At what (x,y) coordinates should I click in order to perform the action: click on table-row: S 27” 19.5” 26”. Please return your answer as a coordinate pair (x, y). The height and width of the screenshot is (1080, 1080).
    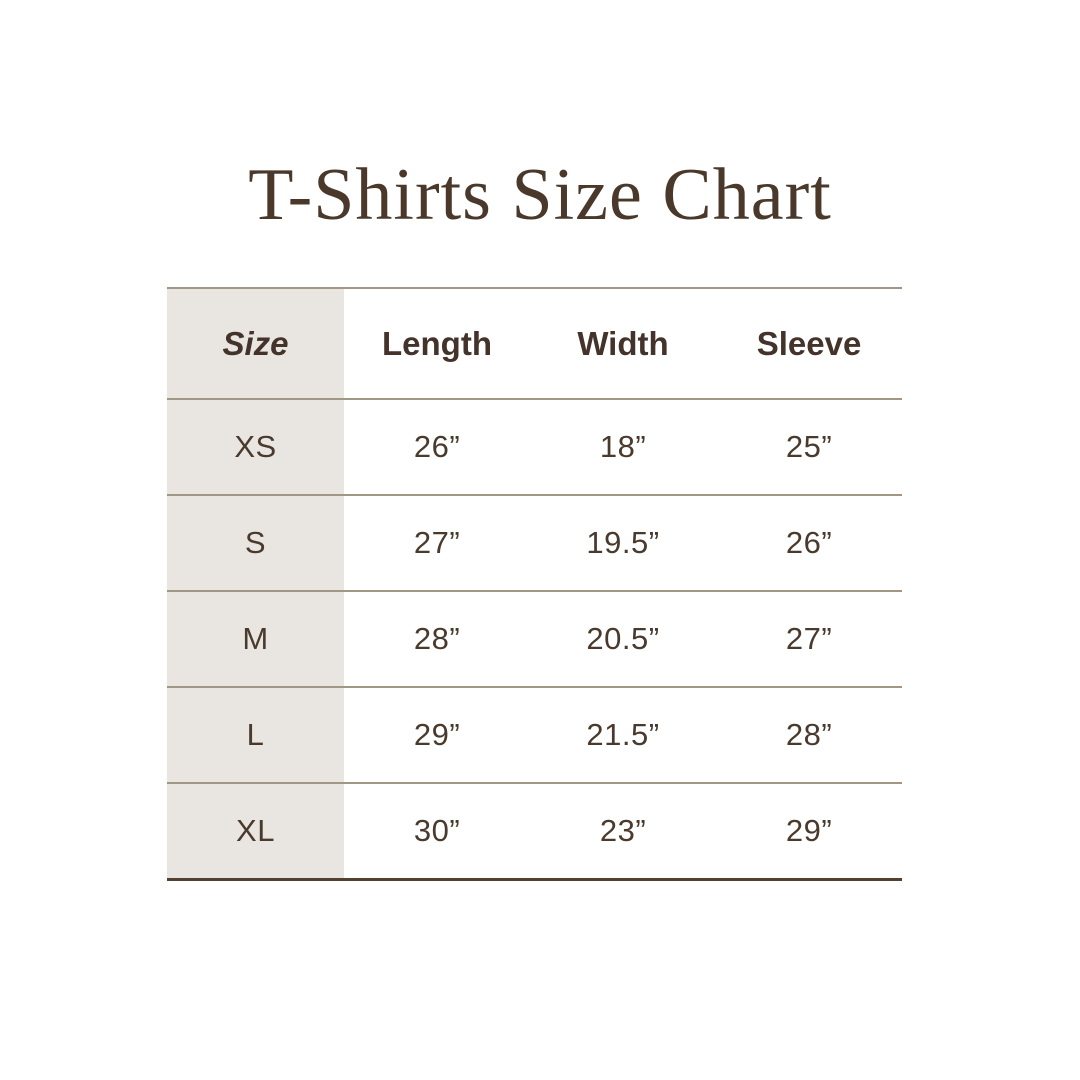
    Looking at the image, I should click on (534, 542).